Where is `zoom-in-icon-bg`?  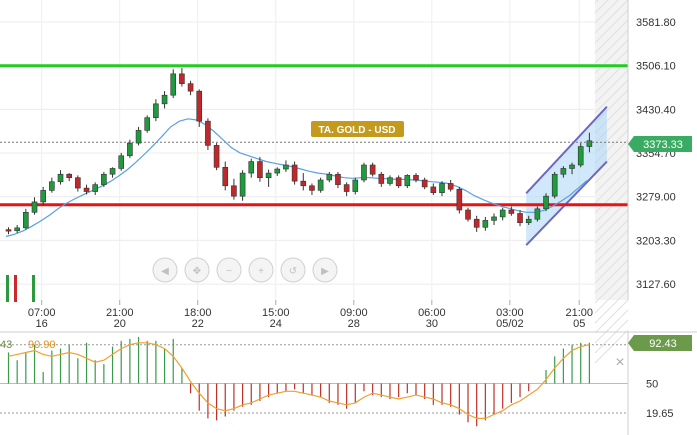
zoom-in-icon-bg is located at coordinates (261, 270).